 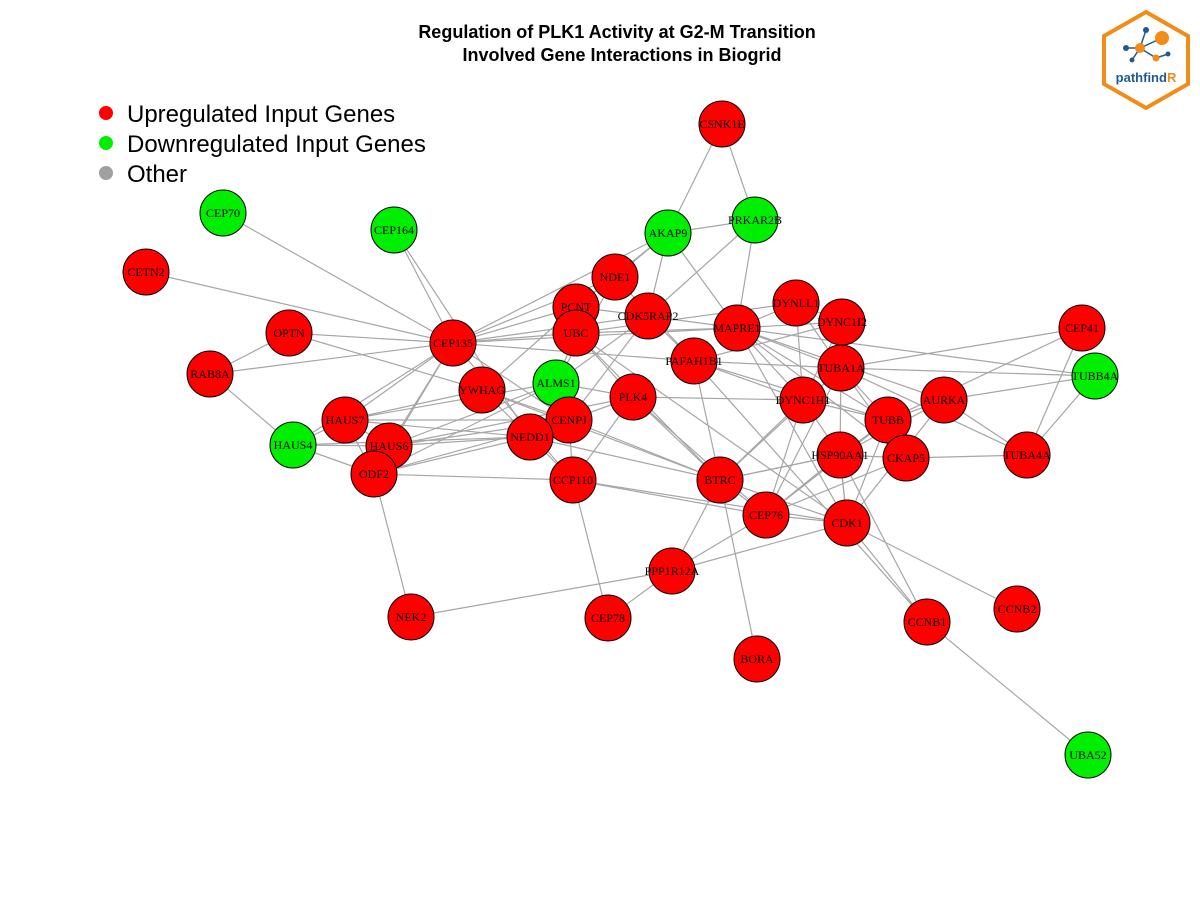 I want to click on node-aurka: AURKA, so click(x=944, y=400).